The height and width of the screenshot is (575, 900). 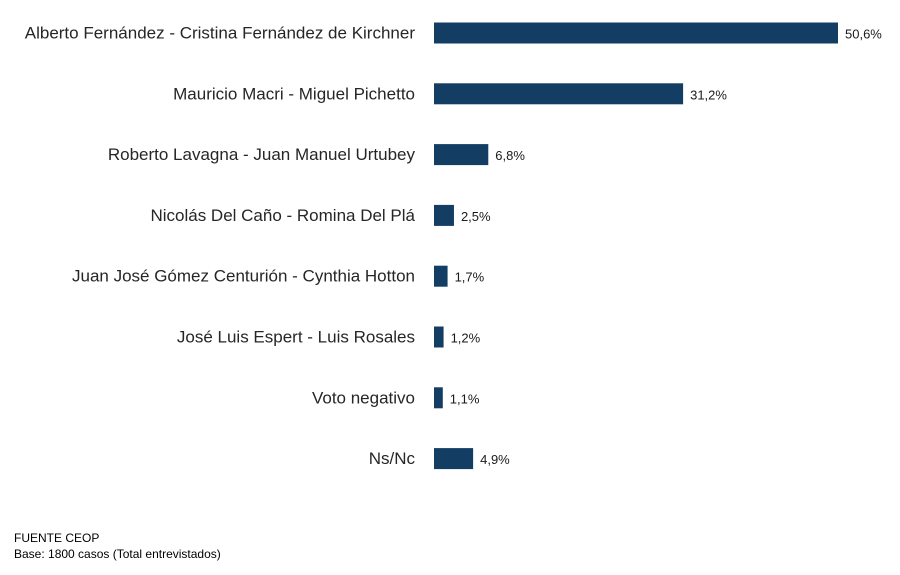 I want to click on category-label: José Luis Espert - Luis Rosales, so click(x=296, y=337).